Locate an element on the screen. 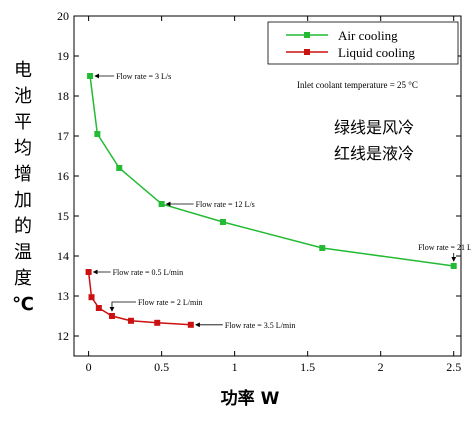  y-tick-label: 19 is located at coordinates (63, 56).